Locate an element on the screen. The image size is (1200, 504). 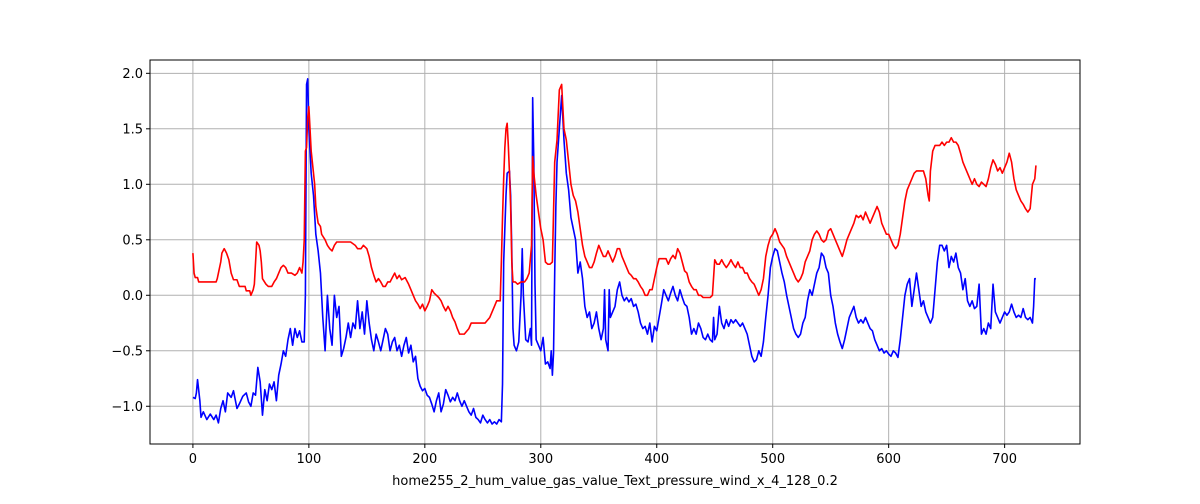
x-tick-label: 100 is located at coordinates (308, 459).